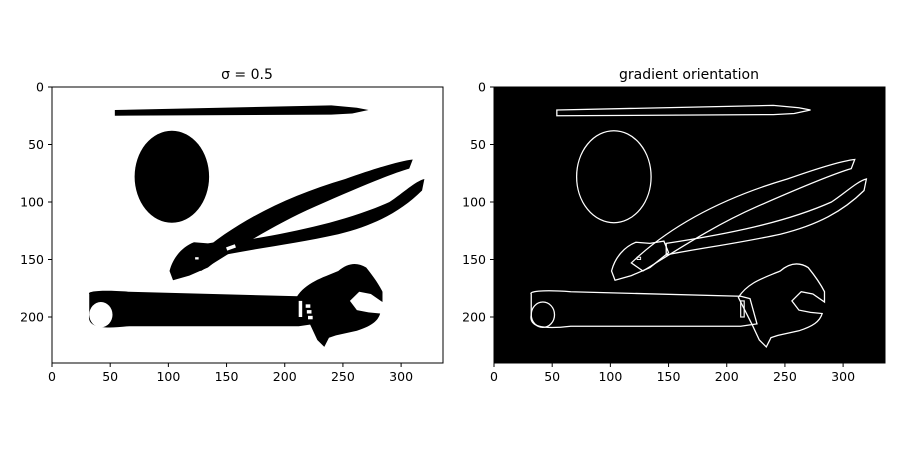 The image size is (900, 450). Describe the element at coordinates (639, 258) in the screenshot. I see `pliers-hole-edge` at that location.